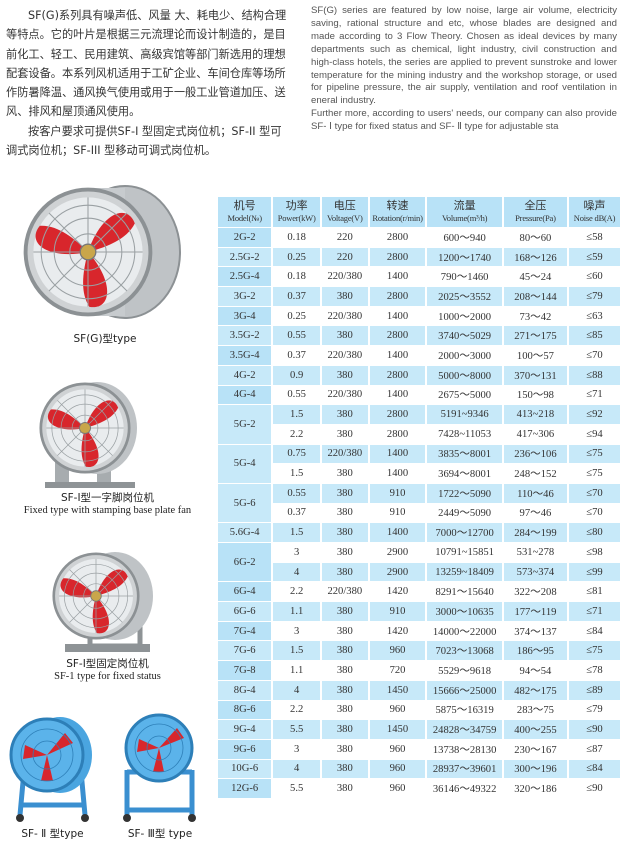 The image size is (622, 843). Describe the element at coordinates (594, 611) in the screenshot. I see `cell-noise: ≤71` at that location.